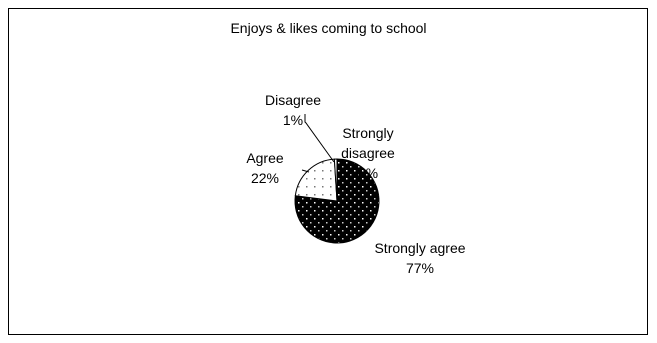 The width and height of the screenshot is (657, 343). Describe the element at coordinates (293, 100) in the screenshot. I see `slice-label: Disagree` at that location.